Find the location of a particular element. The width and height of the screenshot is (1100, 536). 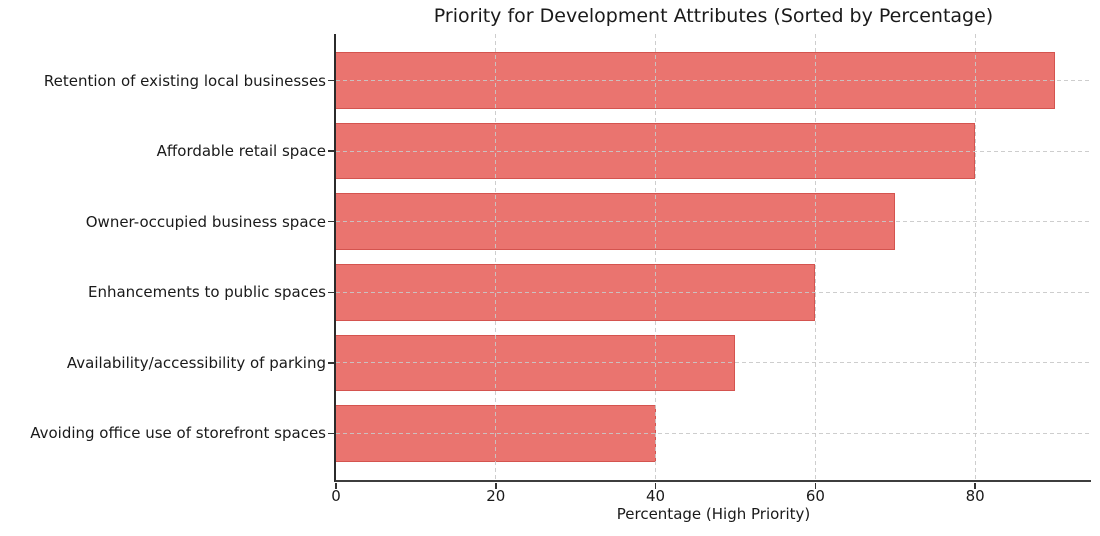

y-category-label: Availability/accessibility of parking is located at coordinates (196, 362).